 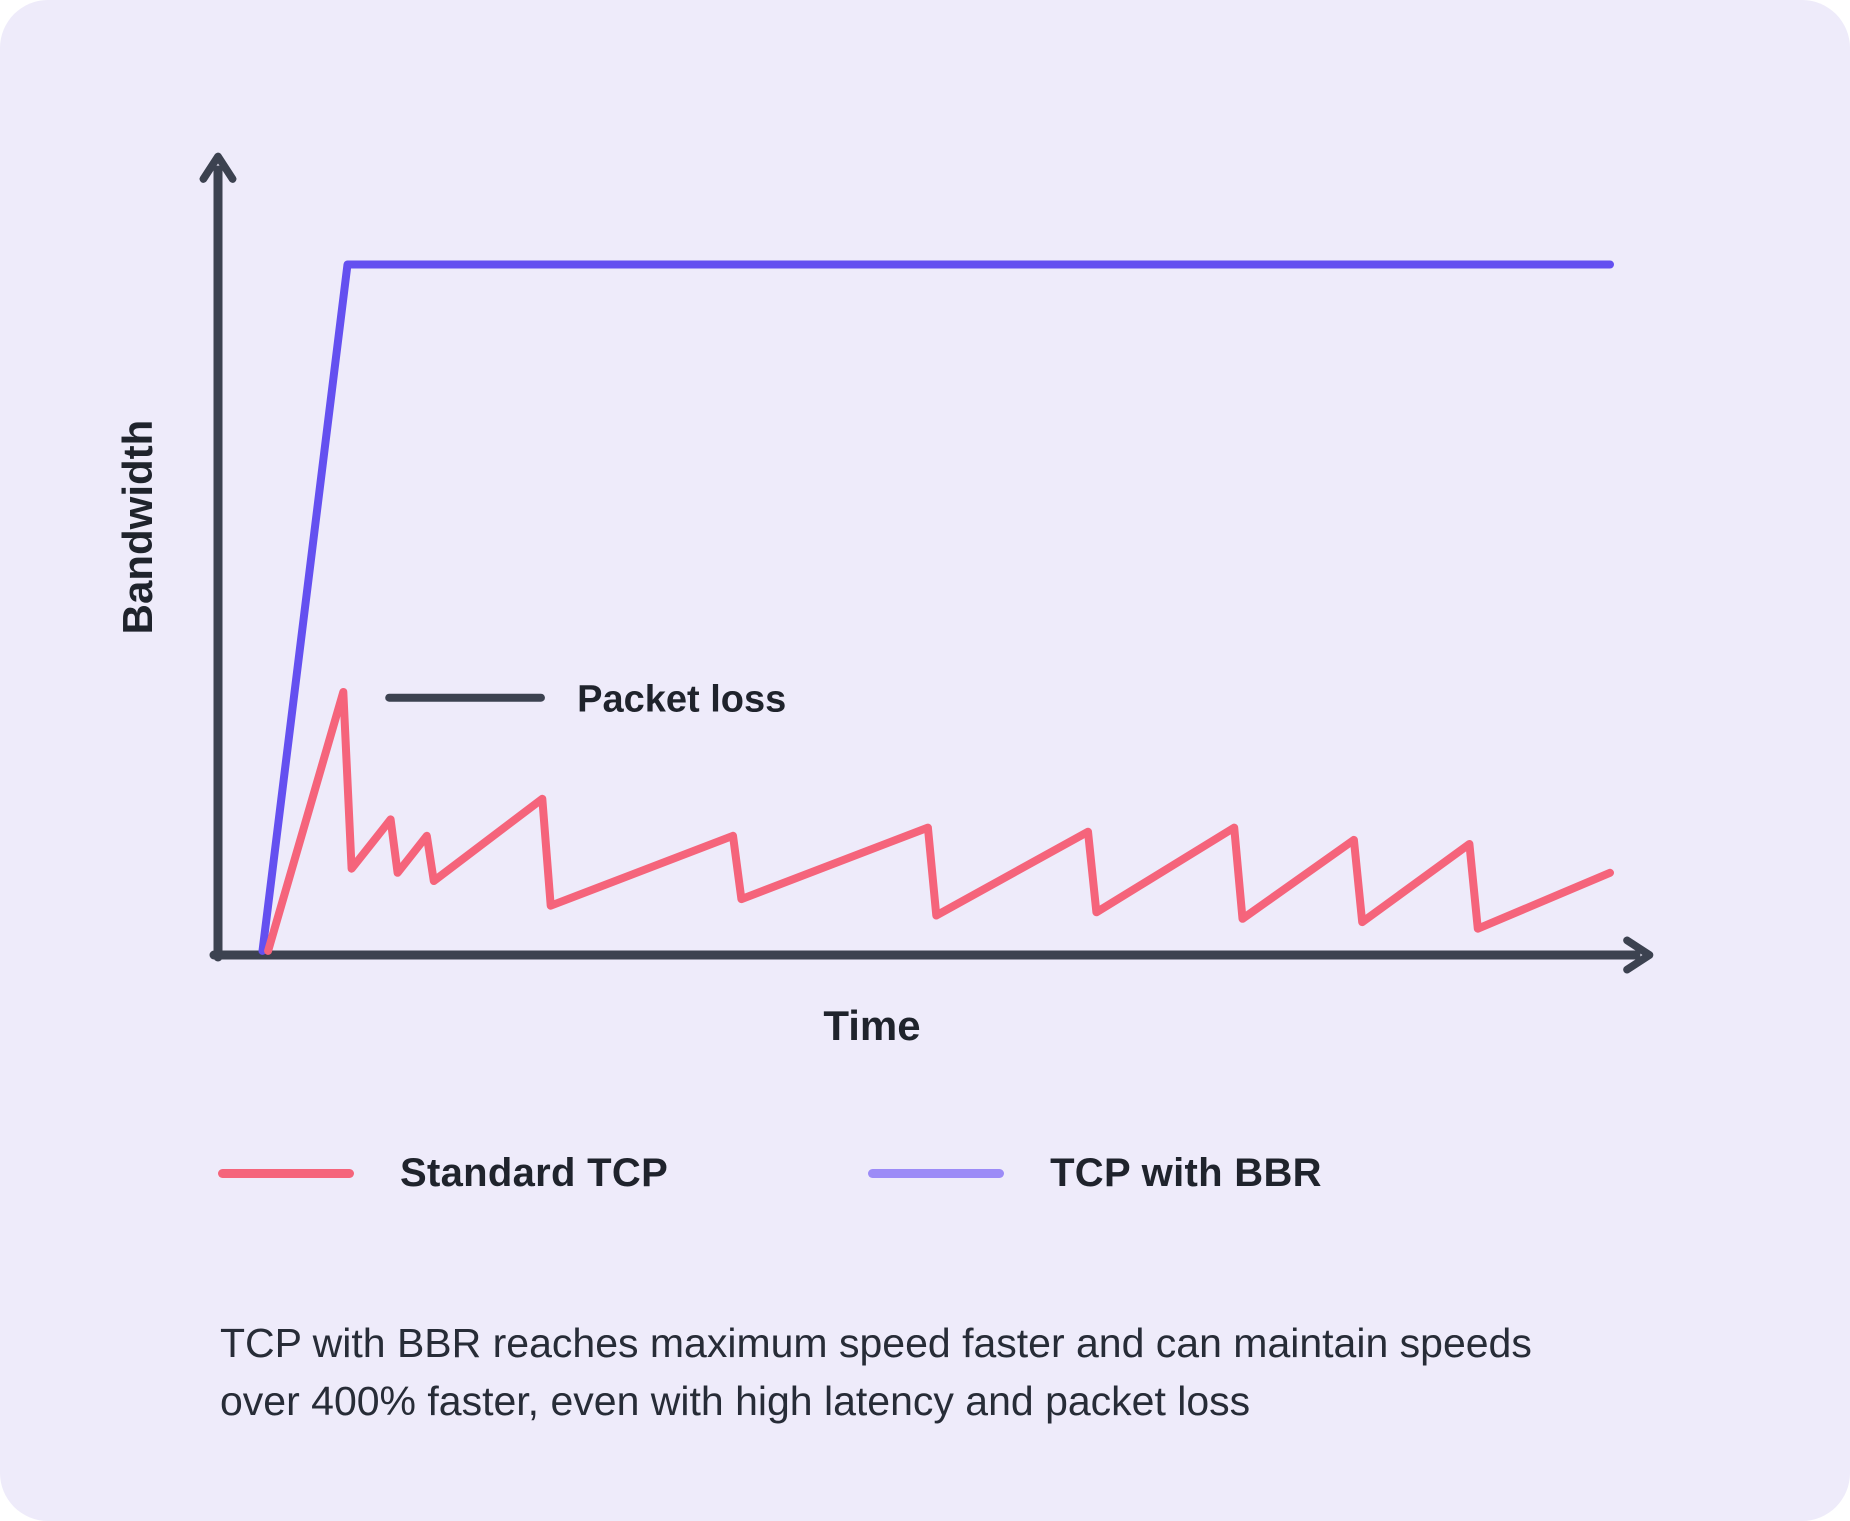 What do you see at coordinates (1186, 1173) in the screenshot?
I see `tcp-with-bbr-label: TCP with BBR` at bounding box center [1186, 1173].